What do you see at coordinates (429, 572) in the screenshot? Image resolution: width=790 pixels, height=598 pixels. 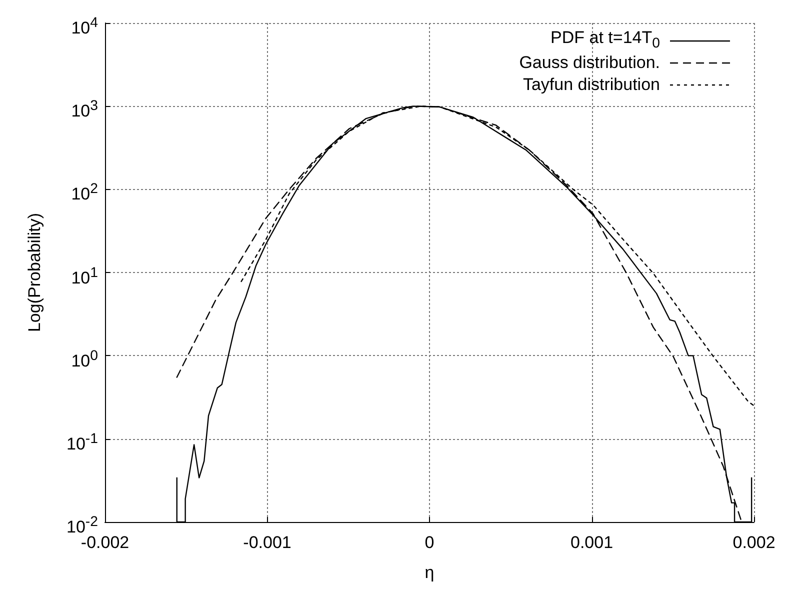 I see `x-axis-title: η` at bounding box center [429, 572].